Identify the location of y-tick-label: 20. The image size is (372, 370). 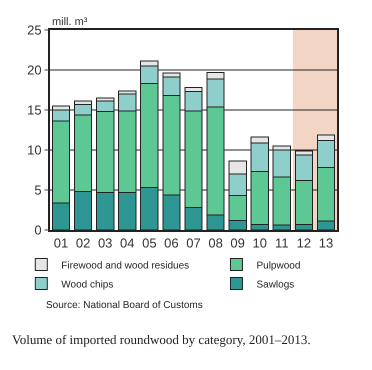
(34, 70).